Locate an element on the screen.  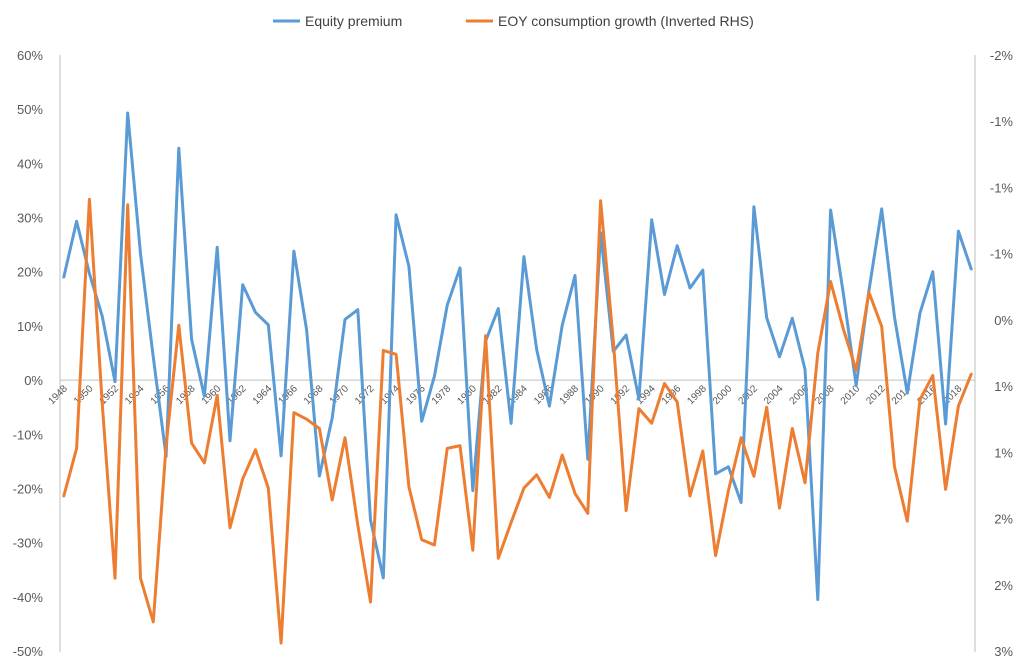
left-tick-label: 0% is located at coordinates (33, 380).